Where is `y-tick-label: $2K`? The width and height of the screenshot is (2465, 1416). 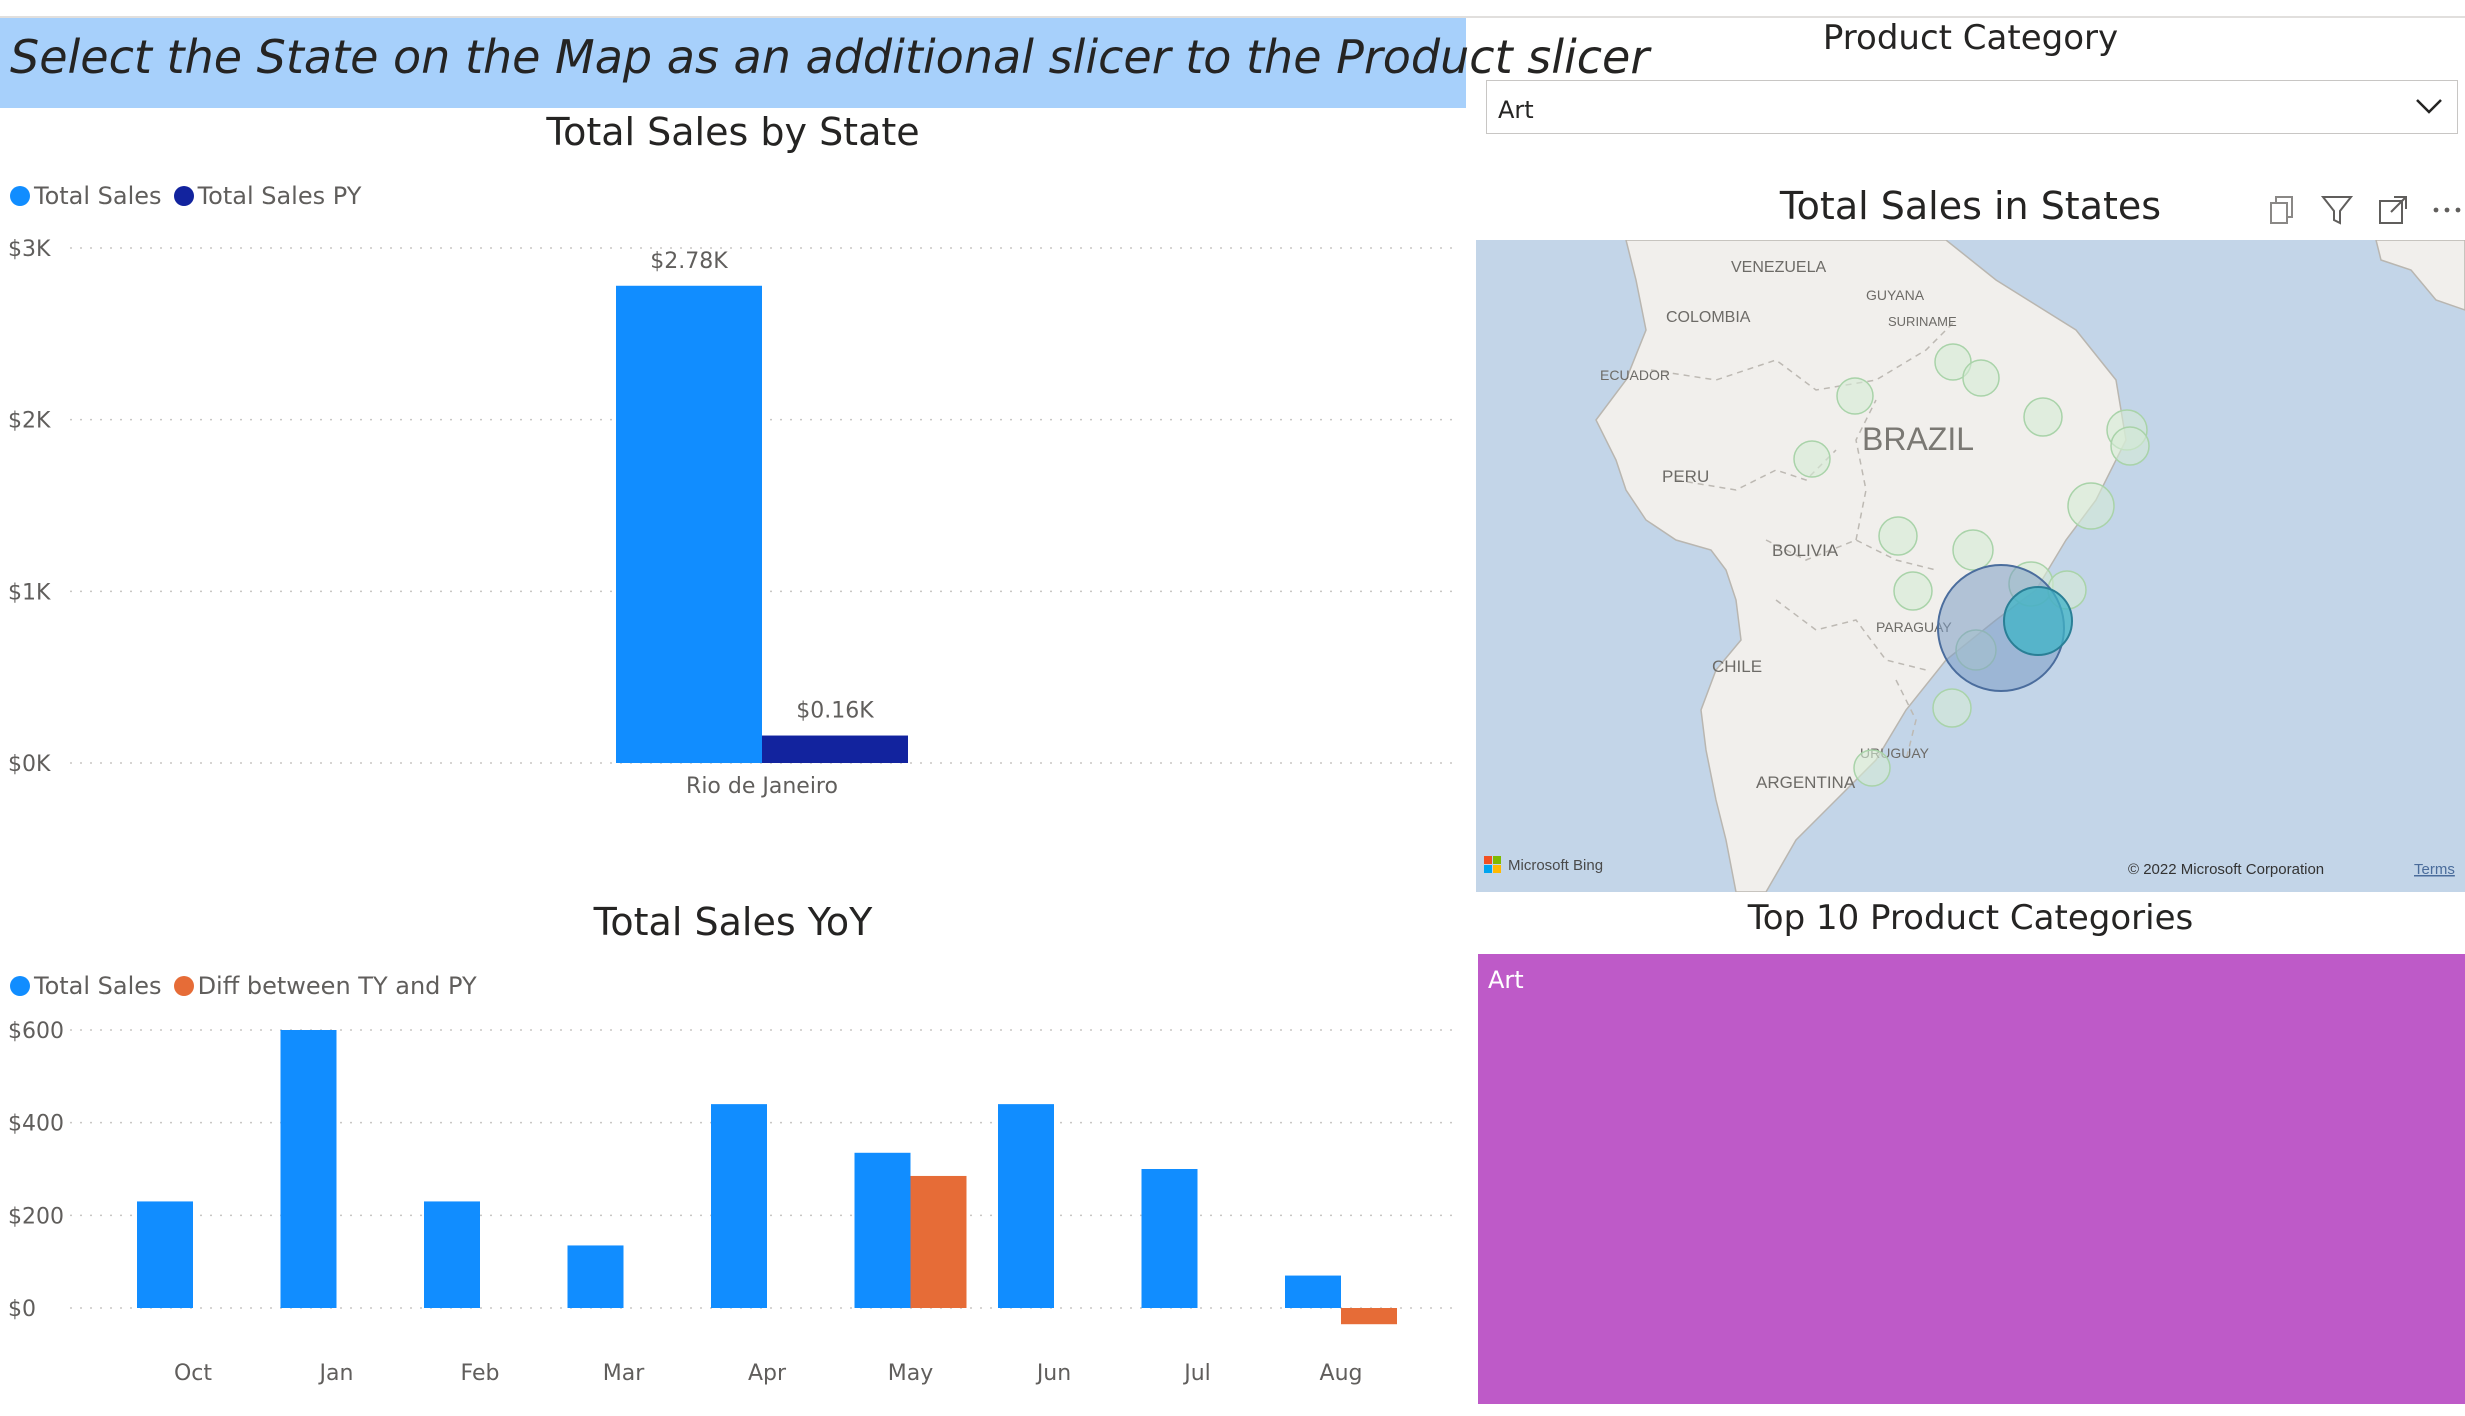 y-tick-label: $2K is located at coordinates (29, 421).